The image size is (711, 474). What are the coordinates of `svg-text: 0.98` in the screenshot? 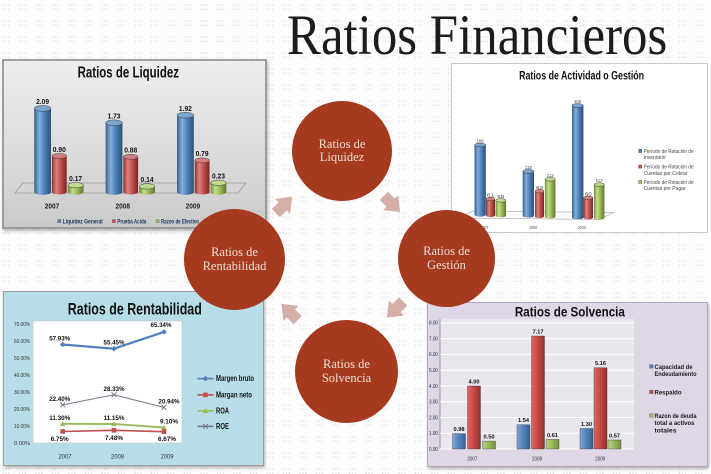 It's located at (459, 430).